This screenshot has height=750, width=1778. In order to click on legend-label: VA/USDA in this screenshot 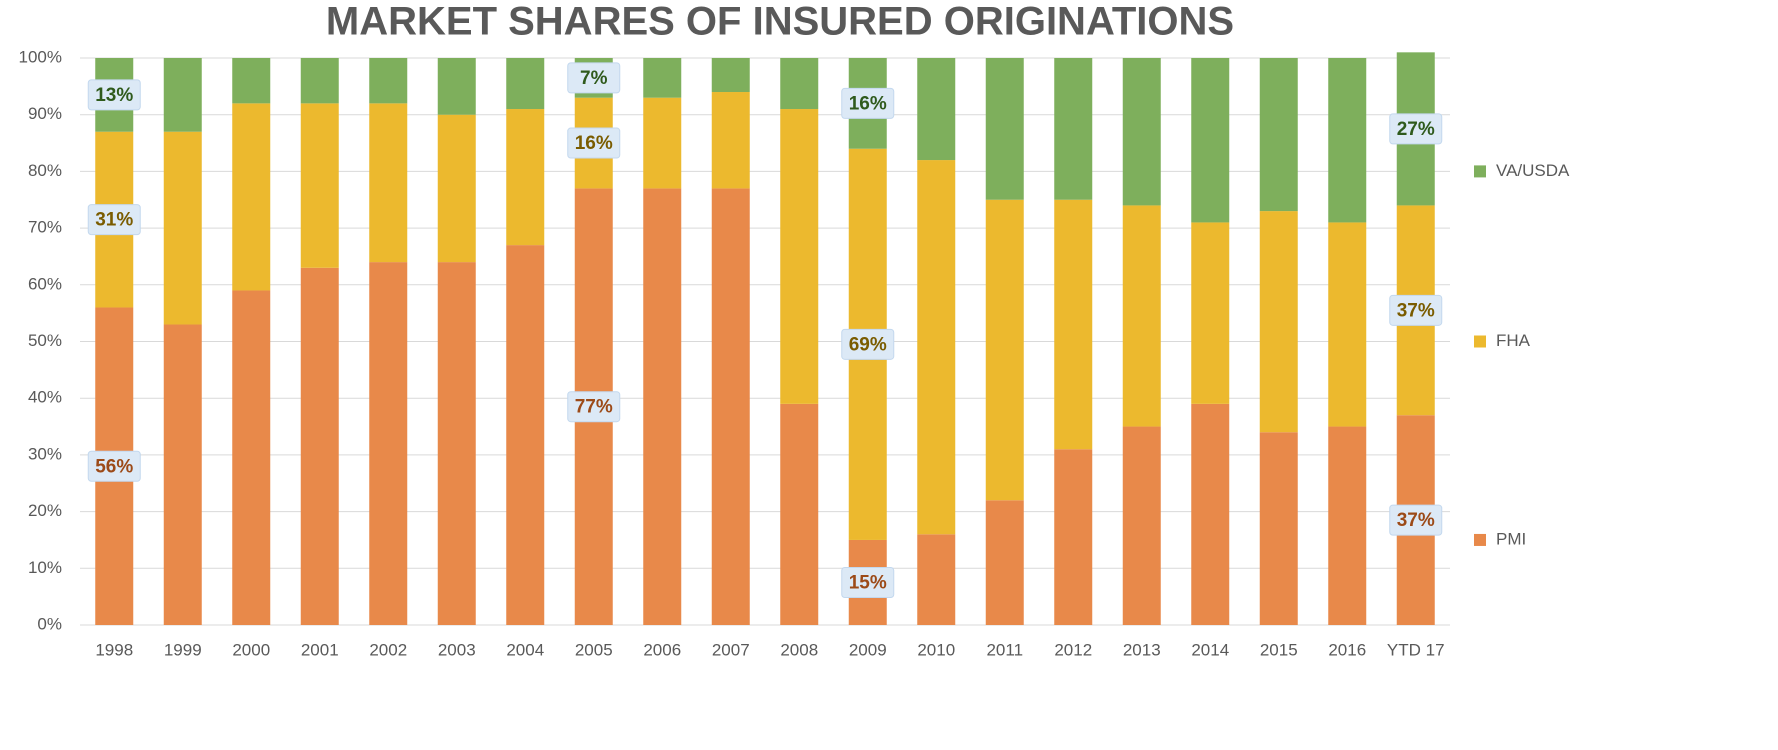, I will do `click(1533, 170)`.